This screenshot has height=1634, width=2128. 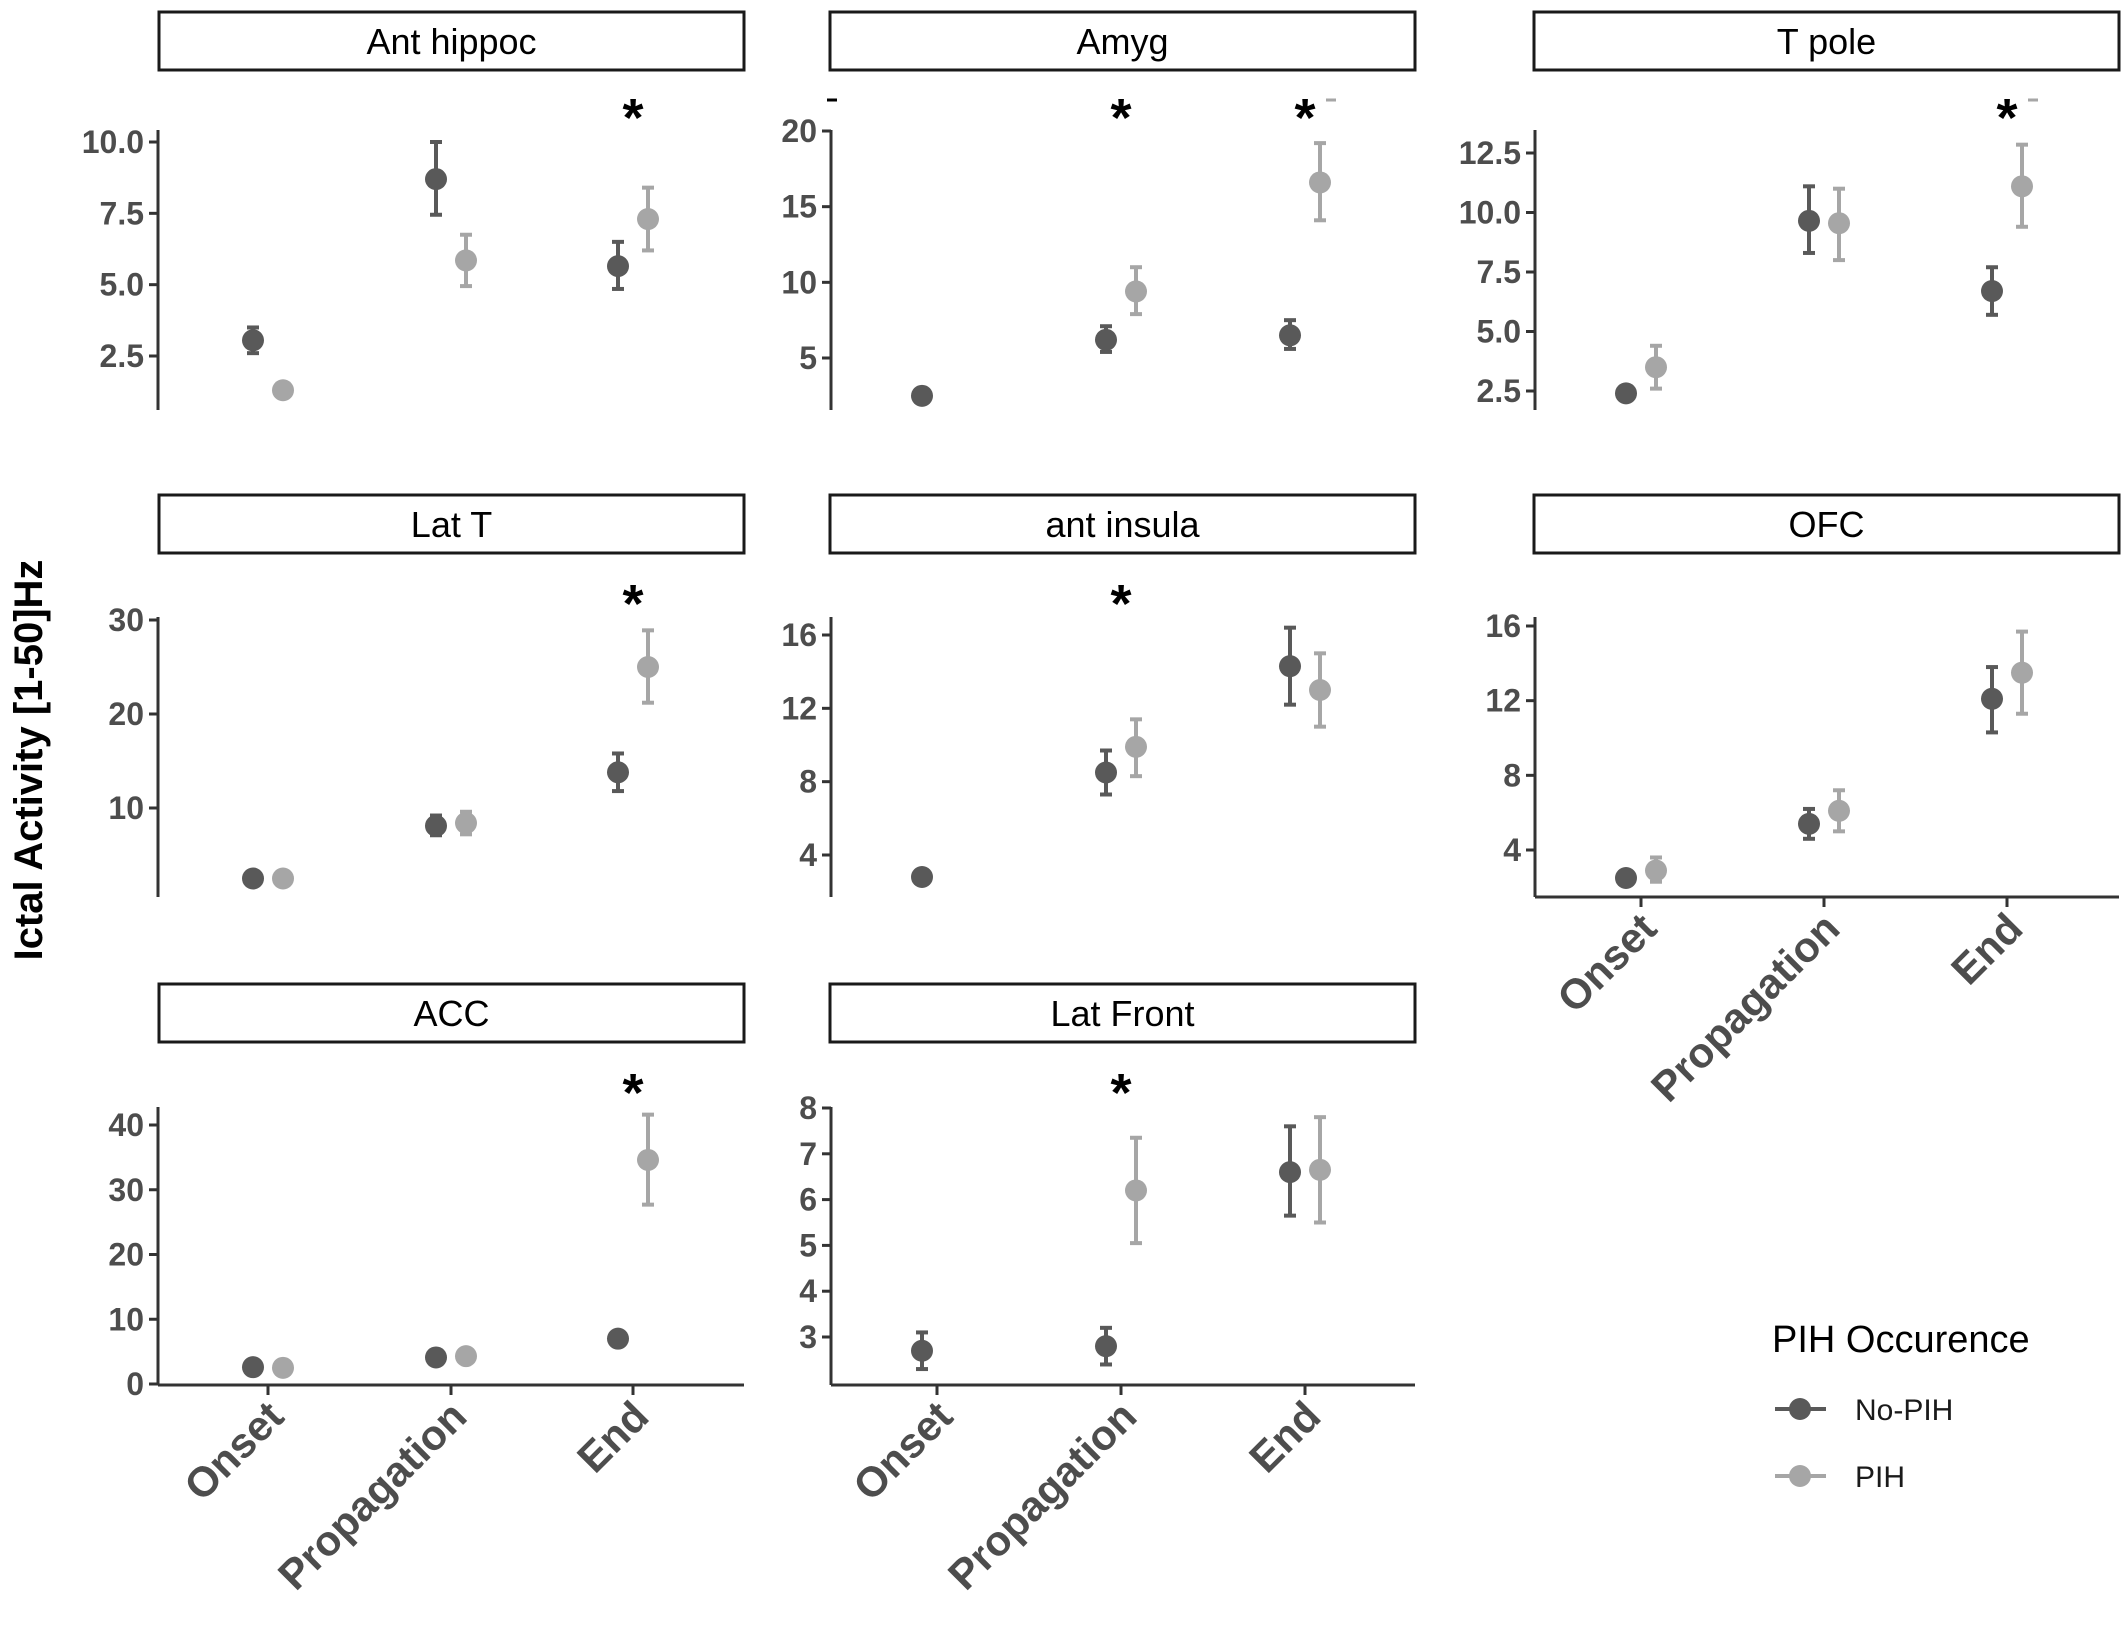 I want to click on panel-ant-insula: ant insula 4 8 12 16 *, so click(x=1099, y=695).